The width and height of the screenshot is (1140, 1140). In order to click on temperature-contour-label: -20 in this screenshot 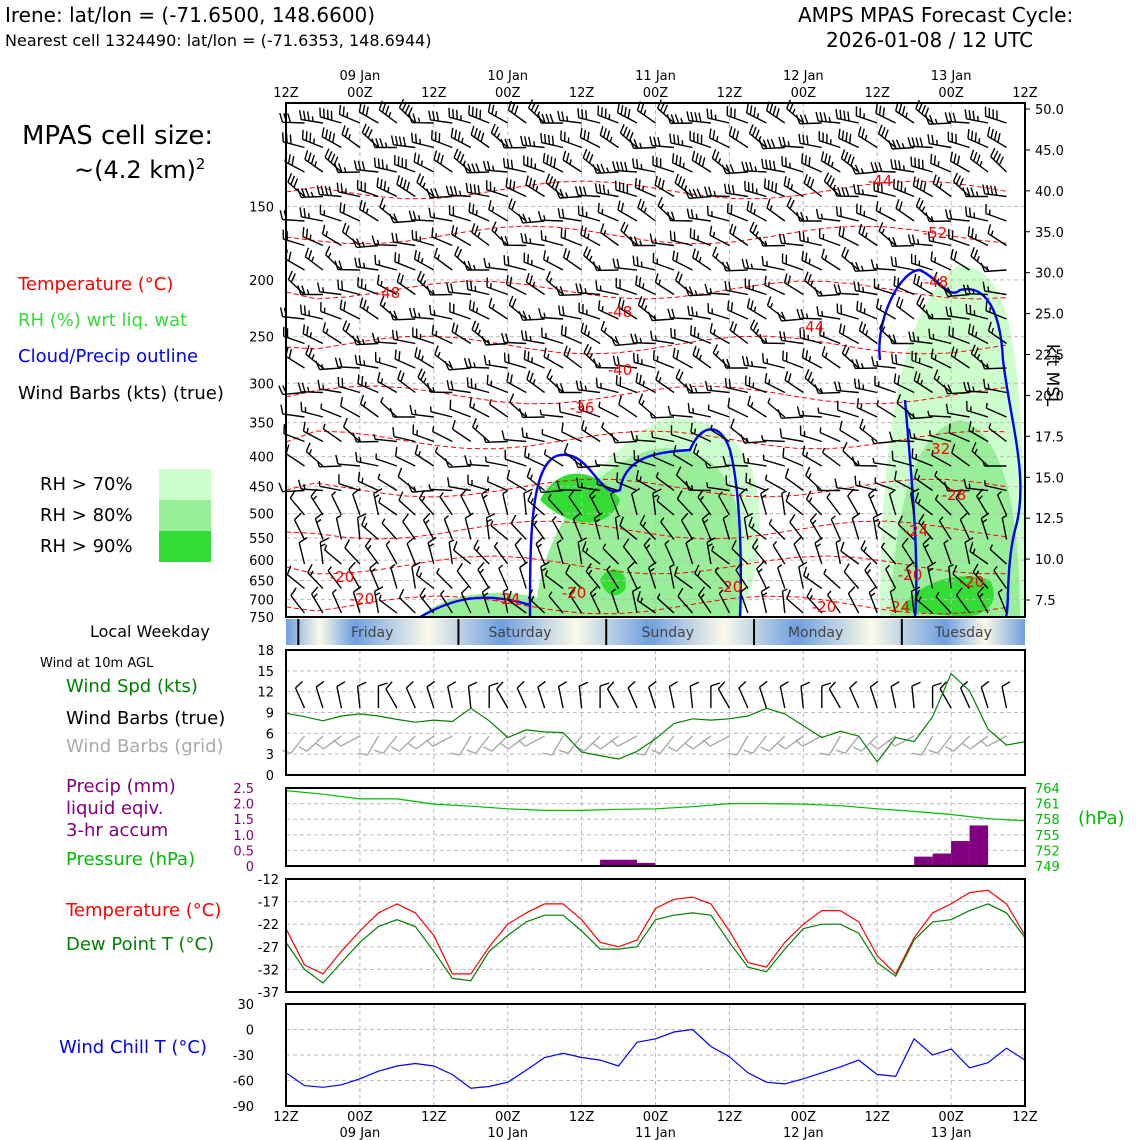, I will do `click(574, 593)`.